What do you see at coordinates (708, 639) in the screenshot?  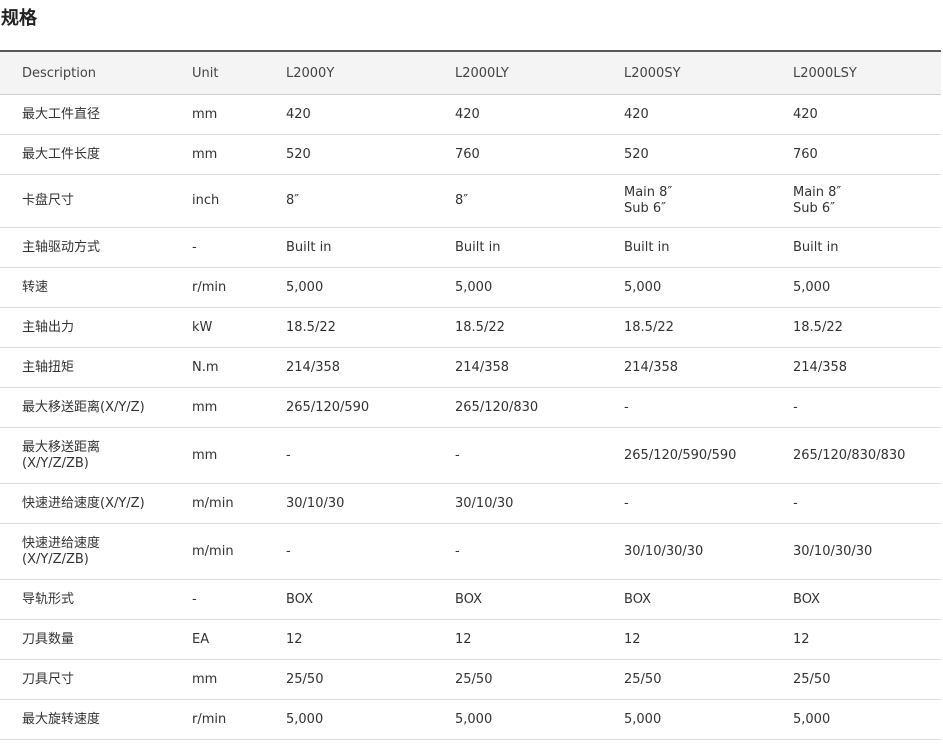 I see `cell-l2000sy: 12` at bounding box center [708, 639].